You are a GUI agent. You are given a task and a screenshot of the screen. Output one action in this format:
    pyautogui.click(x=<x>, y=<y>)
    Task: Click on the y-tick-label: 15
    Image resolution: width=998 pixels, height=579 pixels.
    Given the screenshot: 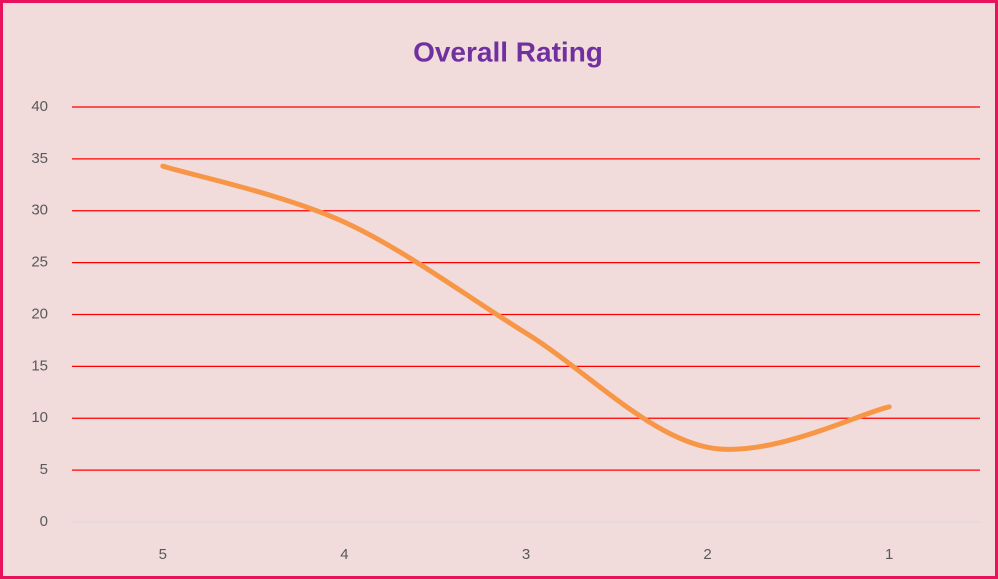 What is the action you would take?
    pyautogui.click(x=39, y=365)
    